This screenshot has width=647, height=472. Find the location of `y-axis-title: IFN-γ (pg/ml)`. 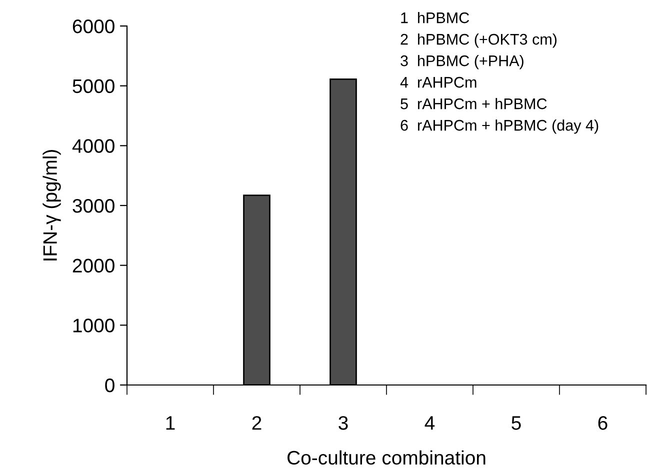

y-axis-title: IFN-γ (pg/ml) is located at coordinates (51, 205).